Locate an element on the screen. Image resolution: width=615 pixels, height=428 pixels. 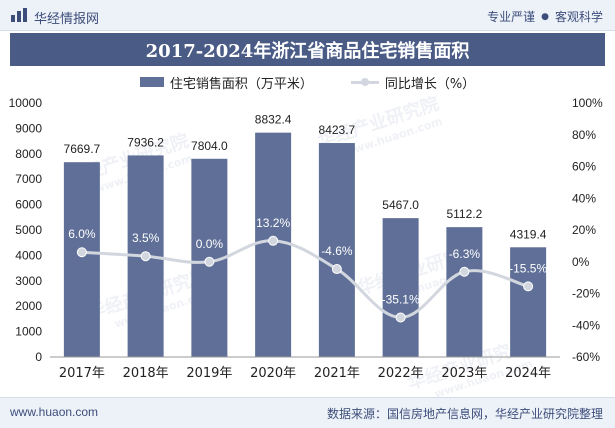
y-tick-label-left: 10000 is located at coordinates (26, 103).